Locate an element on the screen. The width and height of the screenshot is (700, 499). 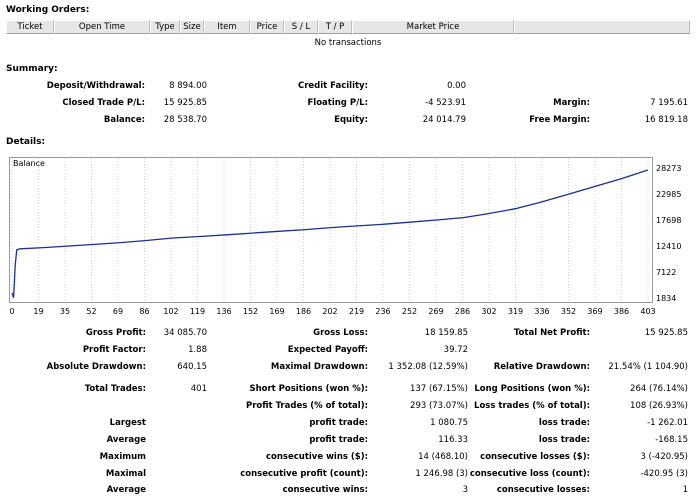
x-tick-403: 403 is located at coordinates (648, 311).